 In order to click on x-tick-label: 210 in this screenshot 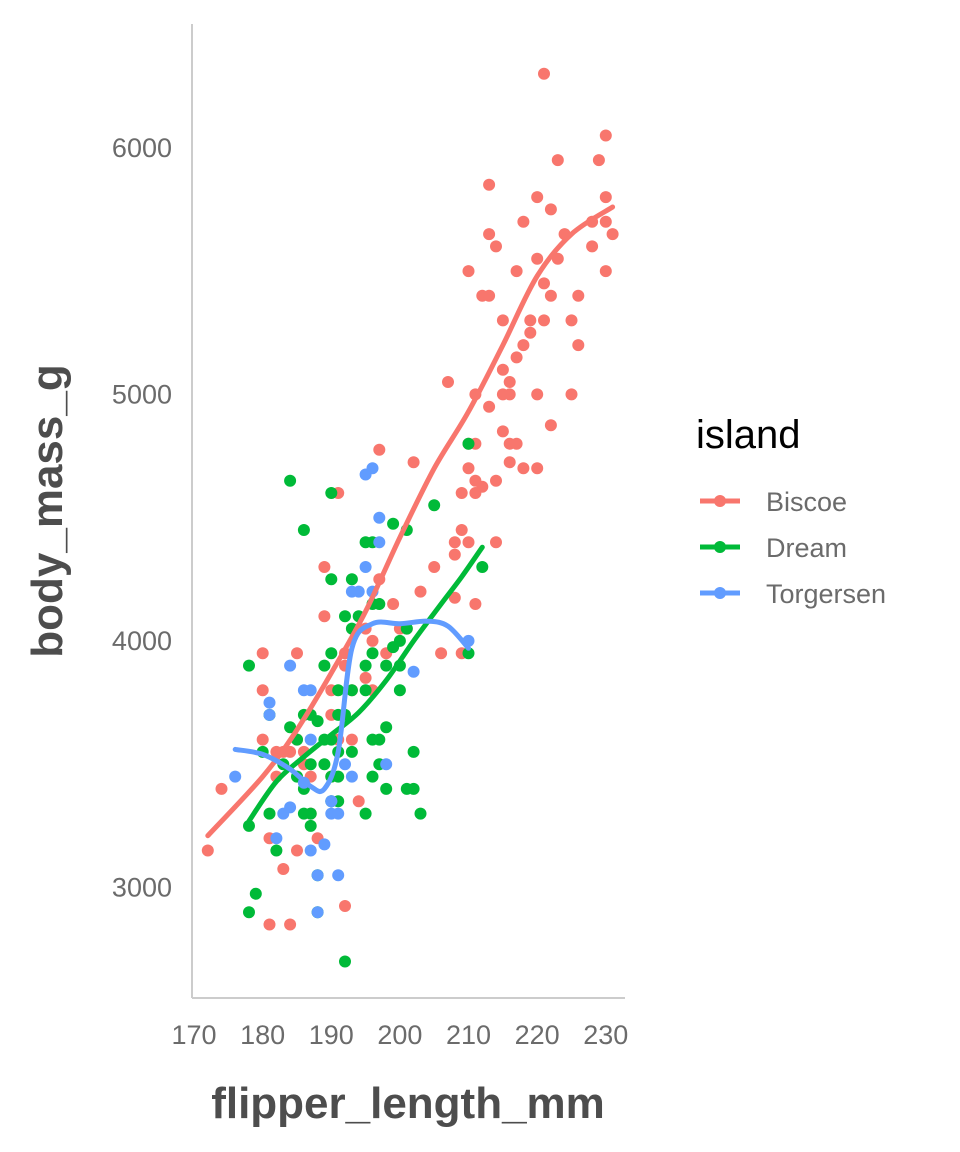, I will do `click(468, 1035)`.